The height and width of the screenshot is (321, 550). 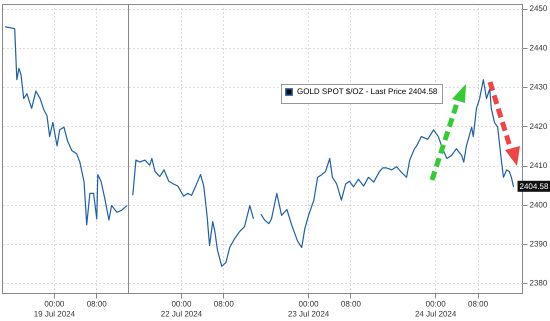 What do you see at coordinates (539, 205) in the screenshot?
I see `y-tick-label: 2400` at bounding box center [539, 205].